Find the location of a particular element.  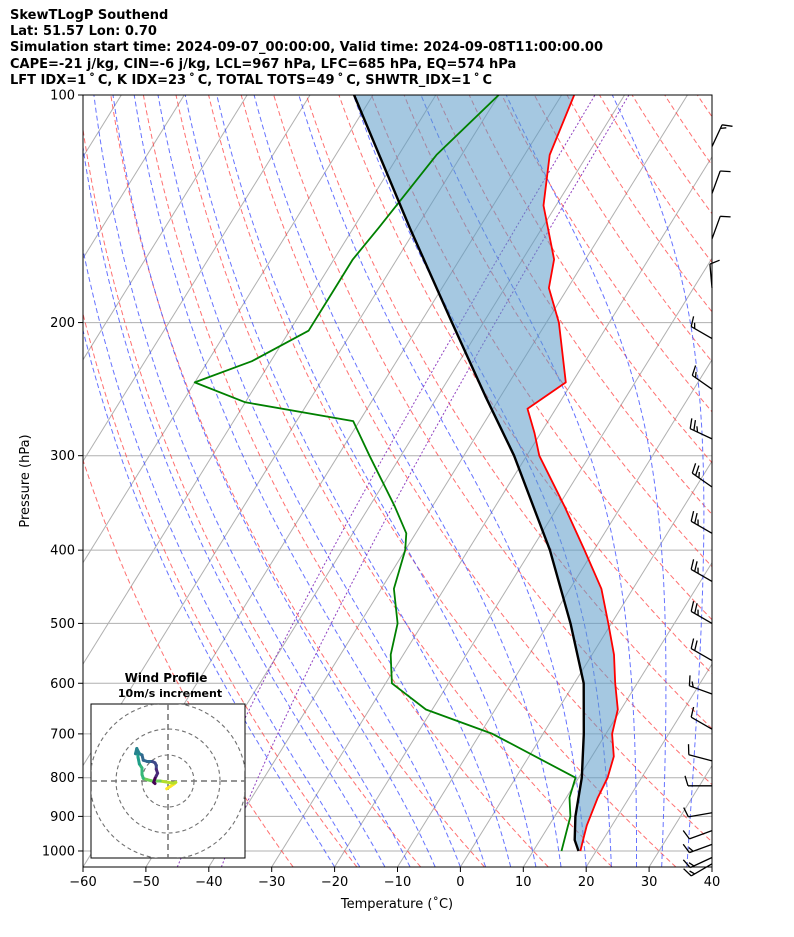

x-axis-label: Temperature (˚C) is located at coordinates (396, 904).